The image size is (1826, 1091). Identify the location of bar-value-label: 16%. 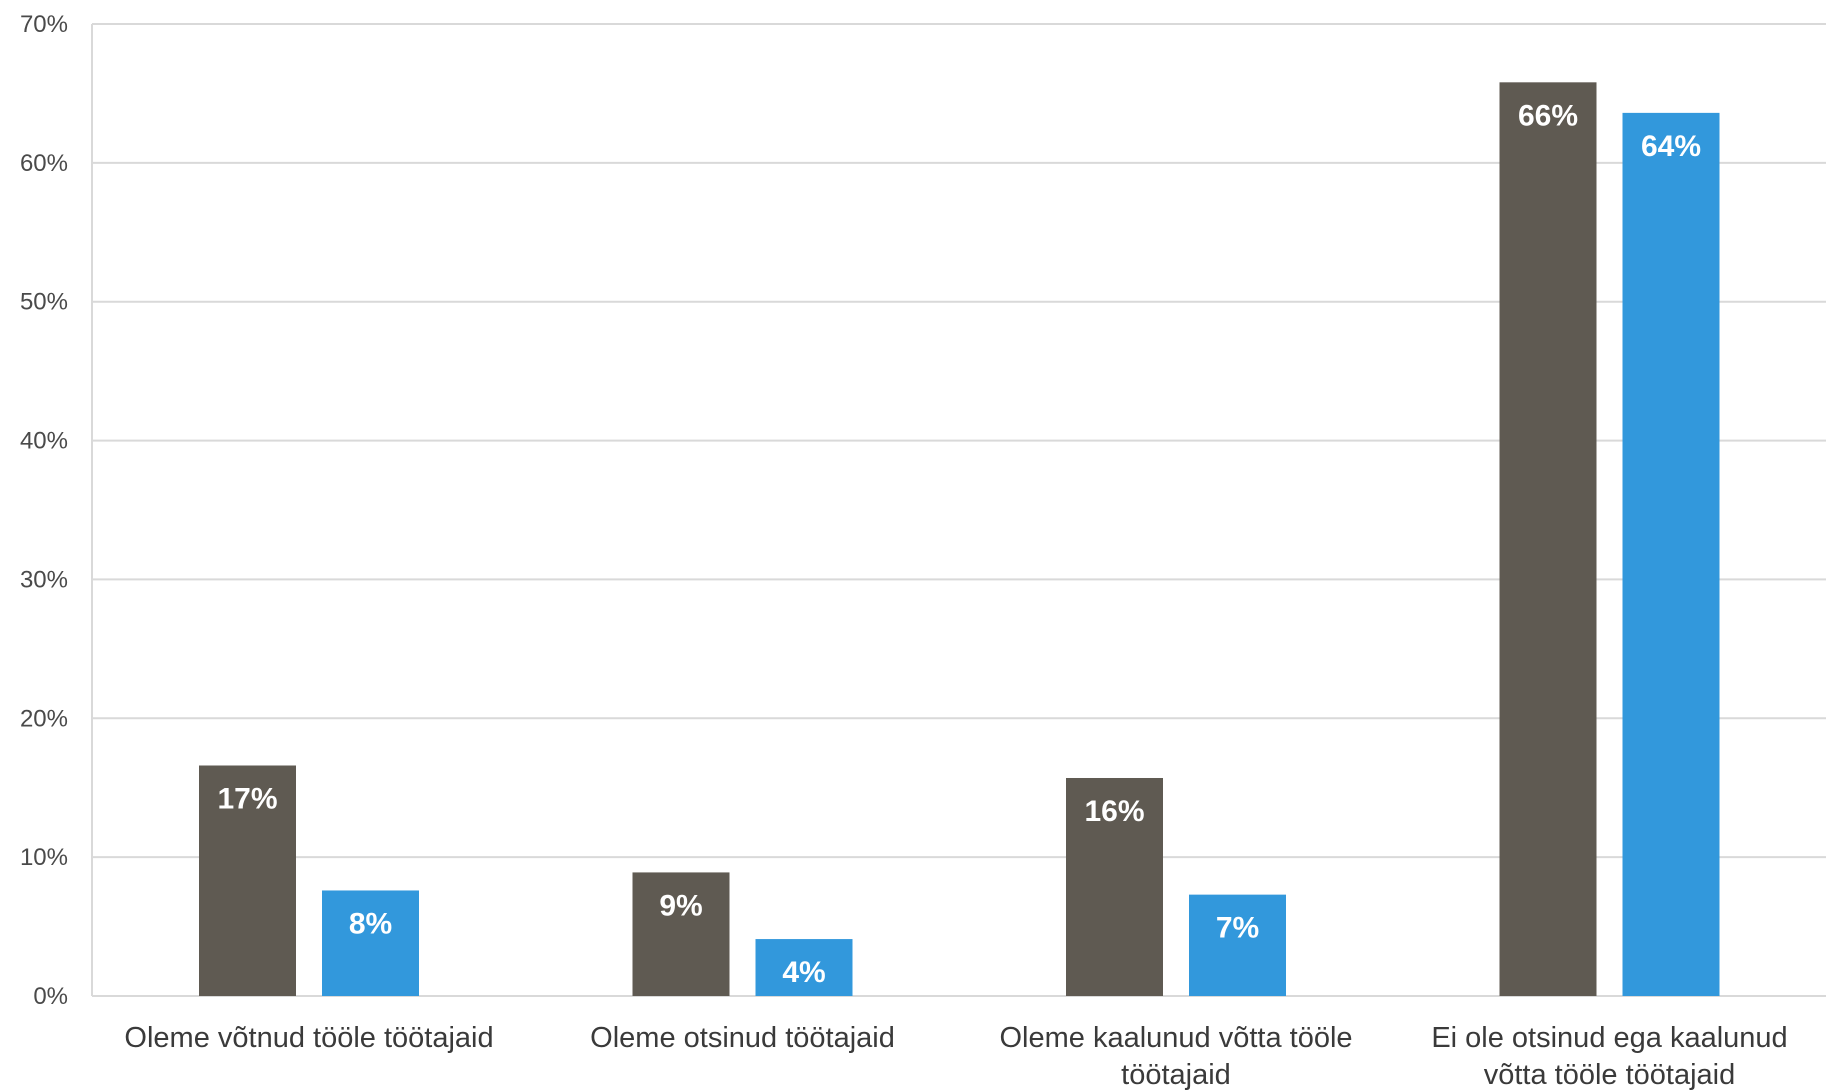
(1114, 811).